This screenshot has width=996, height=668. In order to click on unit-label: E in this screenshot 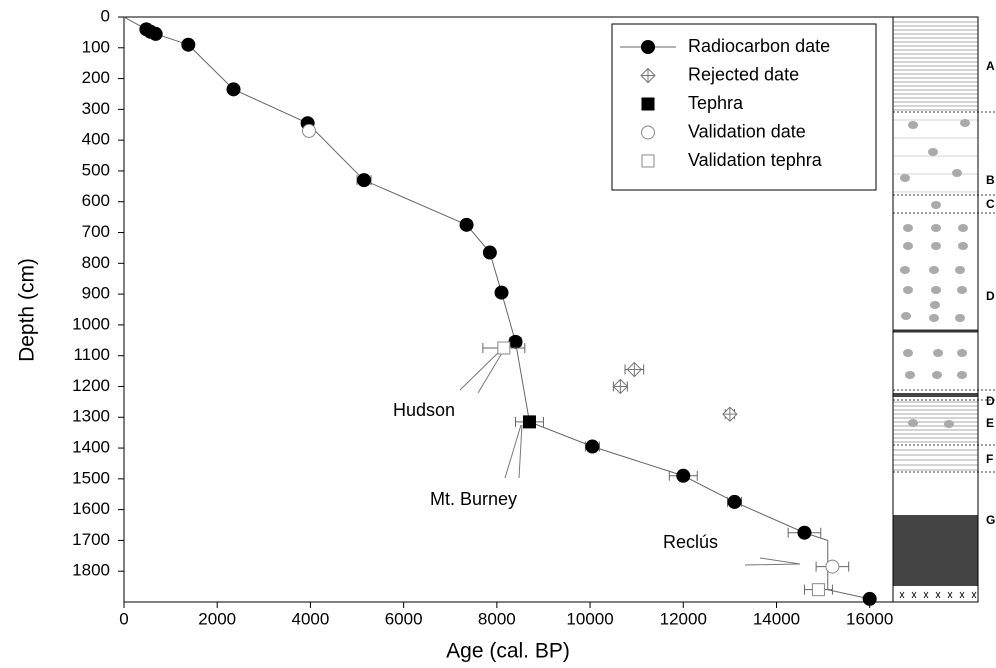, I will do `click(990, 423)`.